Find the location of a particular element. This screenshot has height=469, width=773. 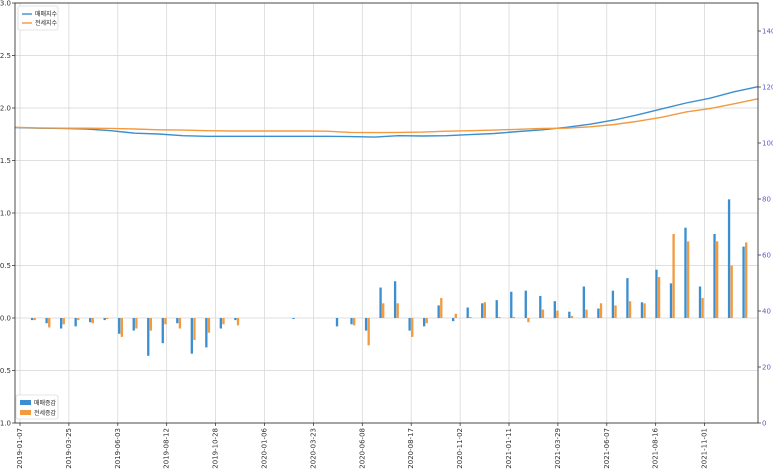

x-tick-label: 2019-08-12 is located at coordinates (167, 448).